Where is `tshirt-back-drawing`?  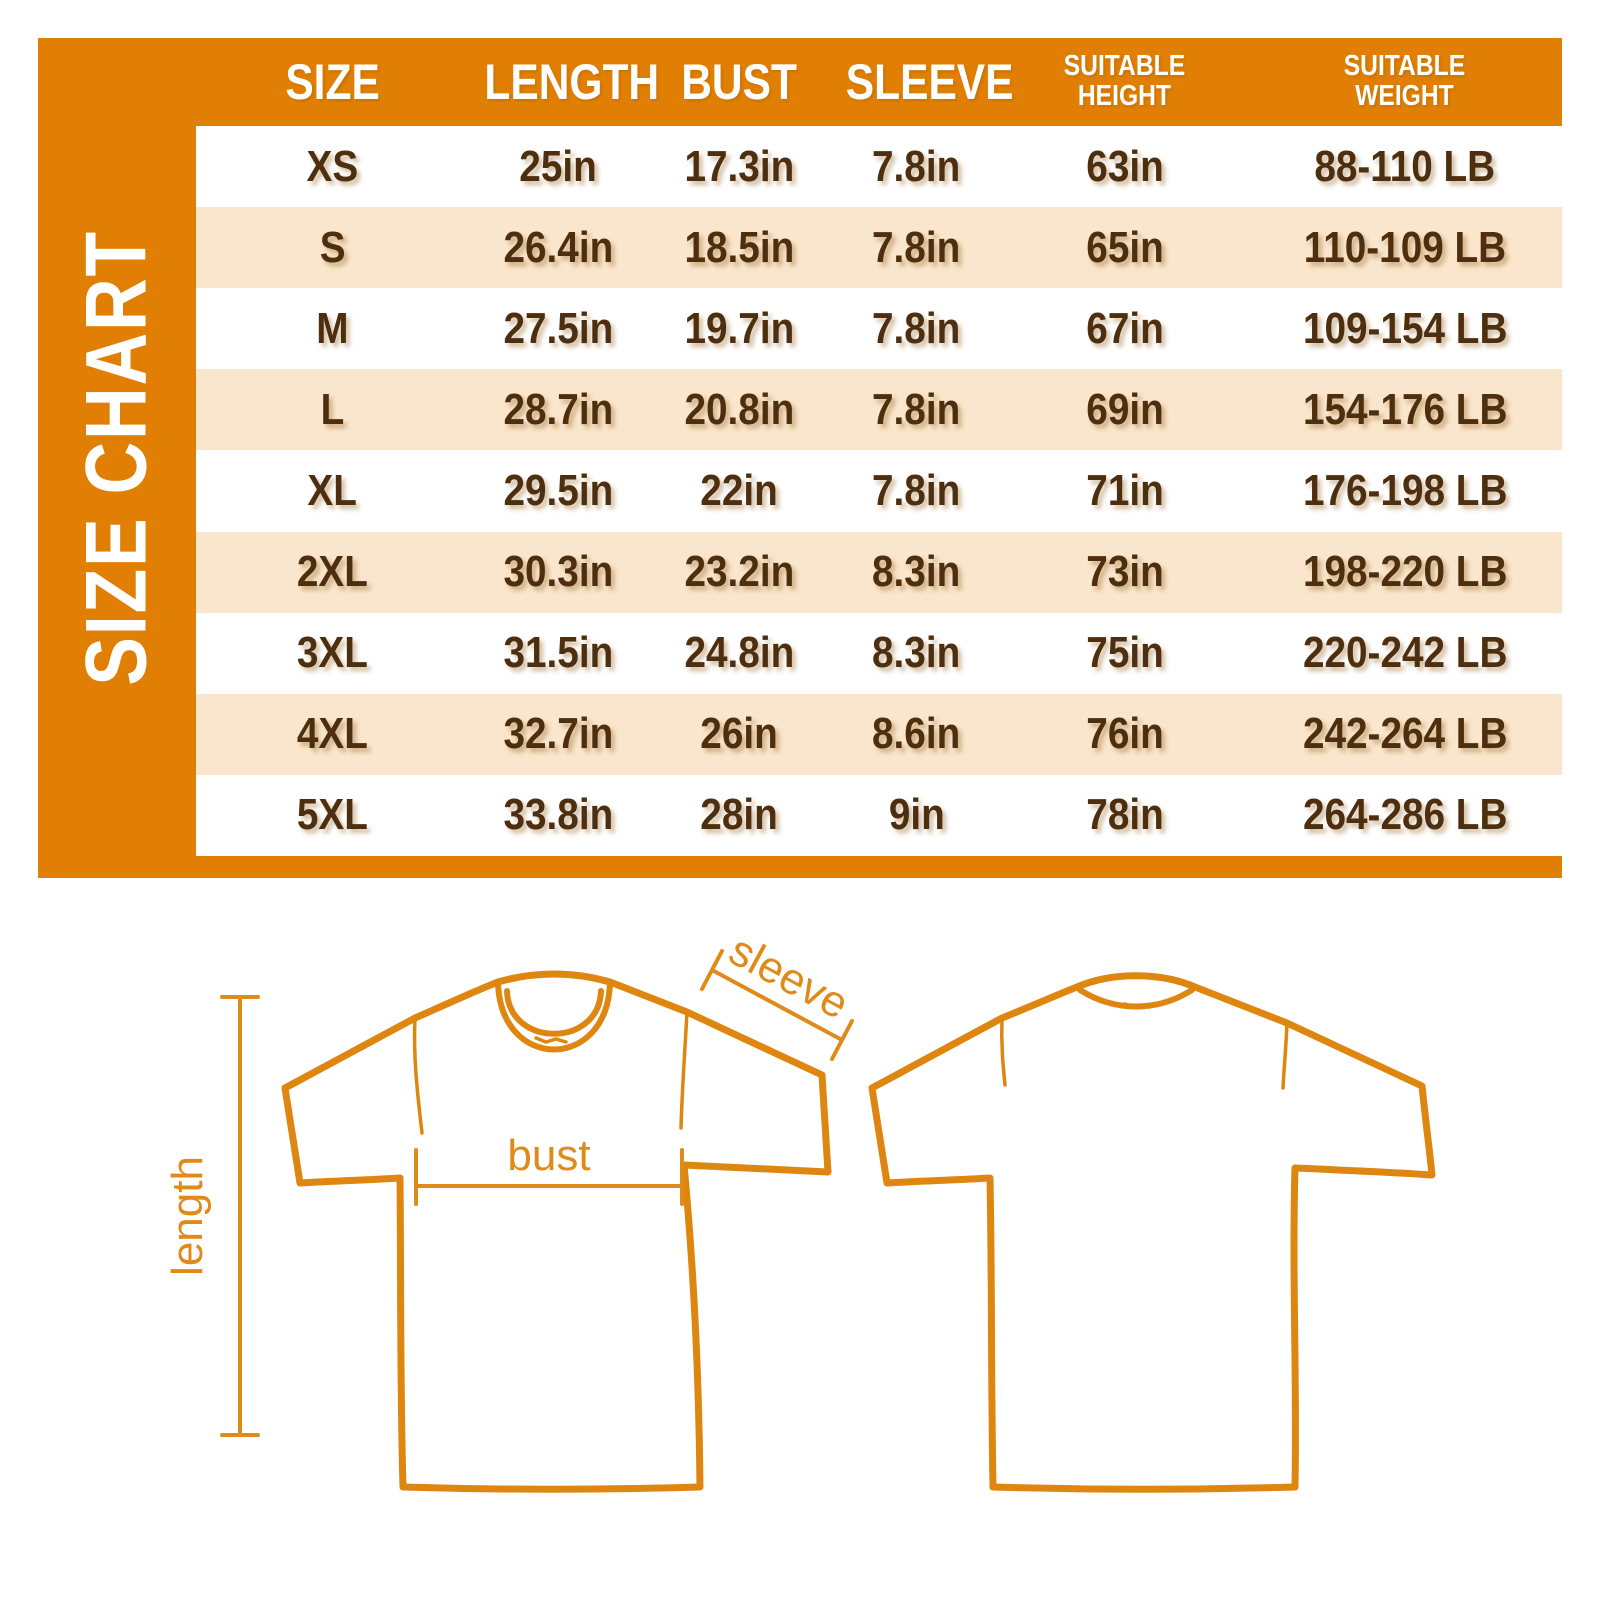 tshirt-back-drawing is located at coordinates (1152, 1232).